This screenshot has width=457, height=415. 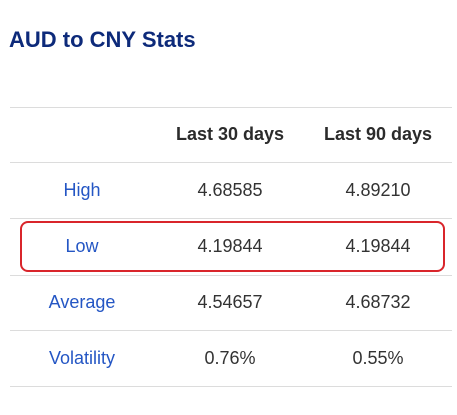 What do you see at coordinates (82, 358) in the screenshot?
I see `row-label: Volatility` at bounding box center [82, 358].